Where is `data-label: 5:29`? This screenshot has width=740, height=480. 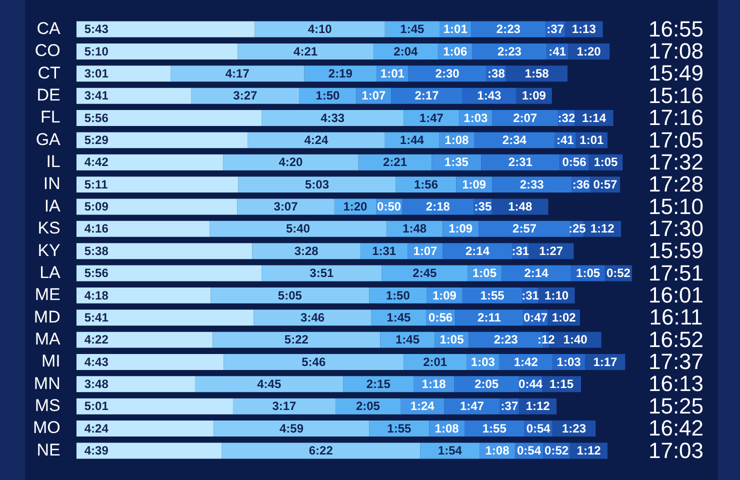 data-label: 5:29 is located at coordinates (96, 140).